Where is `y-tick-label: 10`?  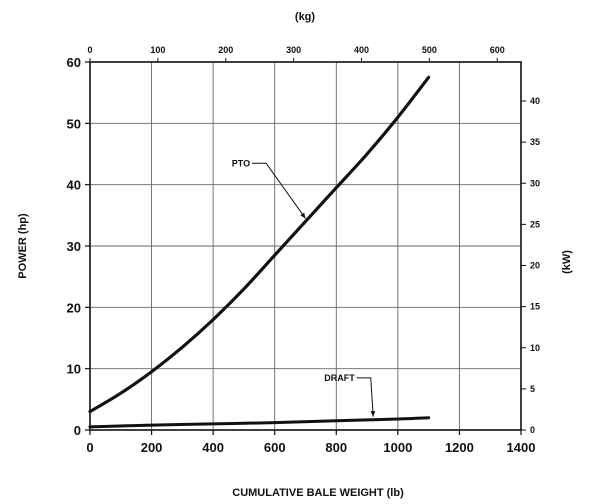 y-tick-label: 10 is located at coordinates (74, 369).